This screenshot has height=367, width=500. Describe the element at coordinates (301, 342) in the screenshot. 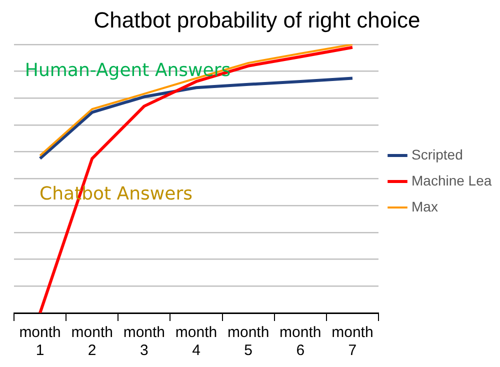

I see `x-tick-label: month 6` at that location.